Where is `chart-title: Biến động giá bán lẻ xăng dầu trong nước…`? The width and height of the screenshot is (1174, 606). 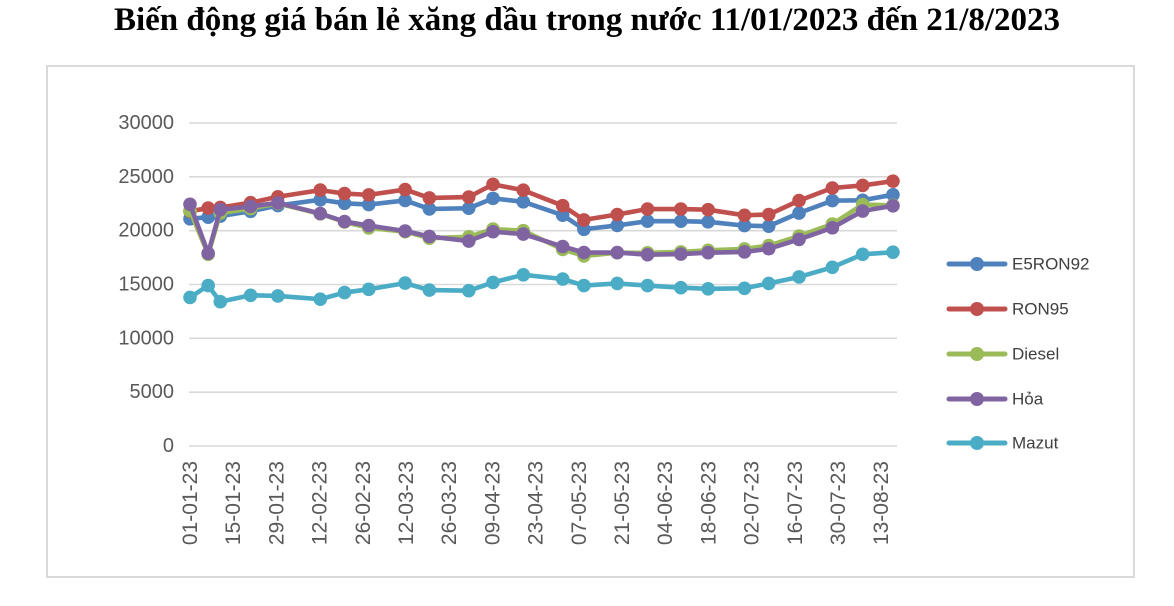 chart-title: Biến động giá bán lẻ xăng dầu trong nước… is located at coordinates (587, 20).